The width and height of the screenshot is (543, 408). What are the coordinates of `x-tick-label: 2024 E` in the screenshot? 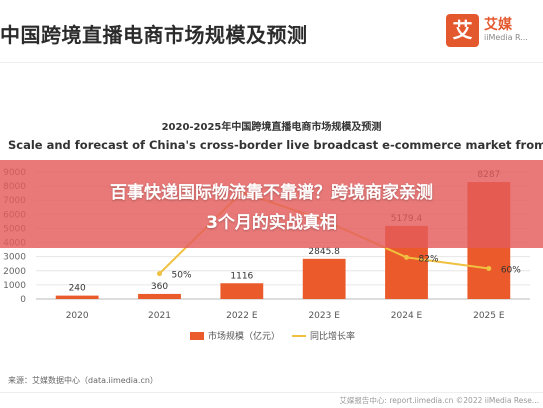 It's located at (407, 316).